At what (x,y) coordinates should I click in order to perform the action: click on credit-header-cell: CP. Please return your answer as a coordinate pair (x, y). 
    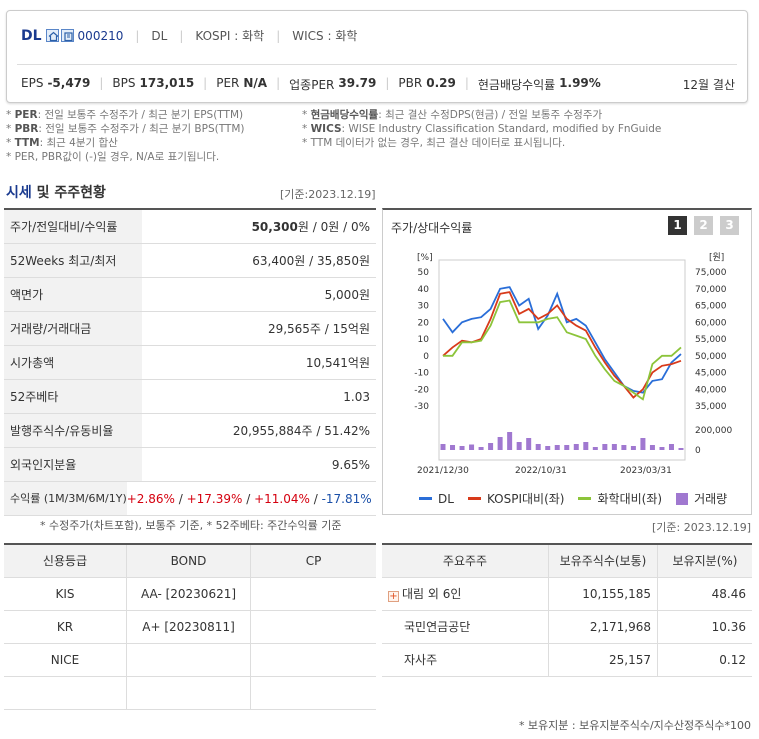
    Looking at the image, I should click on (313, 561).